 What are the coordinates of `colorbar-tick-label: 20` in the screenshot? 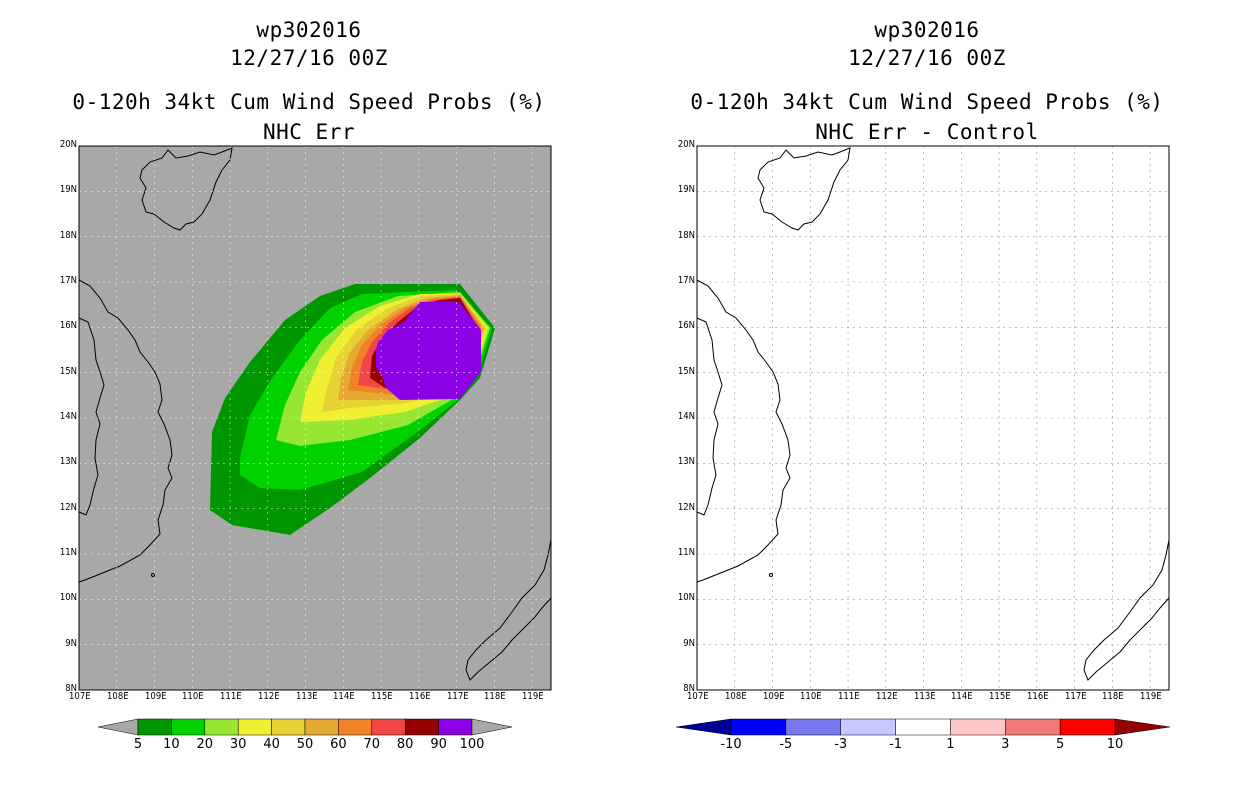 It's located at (205, 744).